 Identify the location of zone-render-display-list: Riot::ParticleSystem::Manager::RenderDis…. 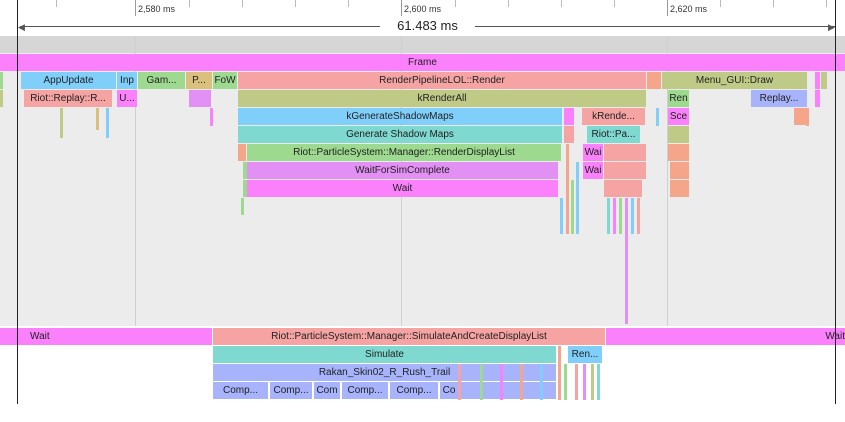
(404, 152).